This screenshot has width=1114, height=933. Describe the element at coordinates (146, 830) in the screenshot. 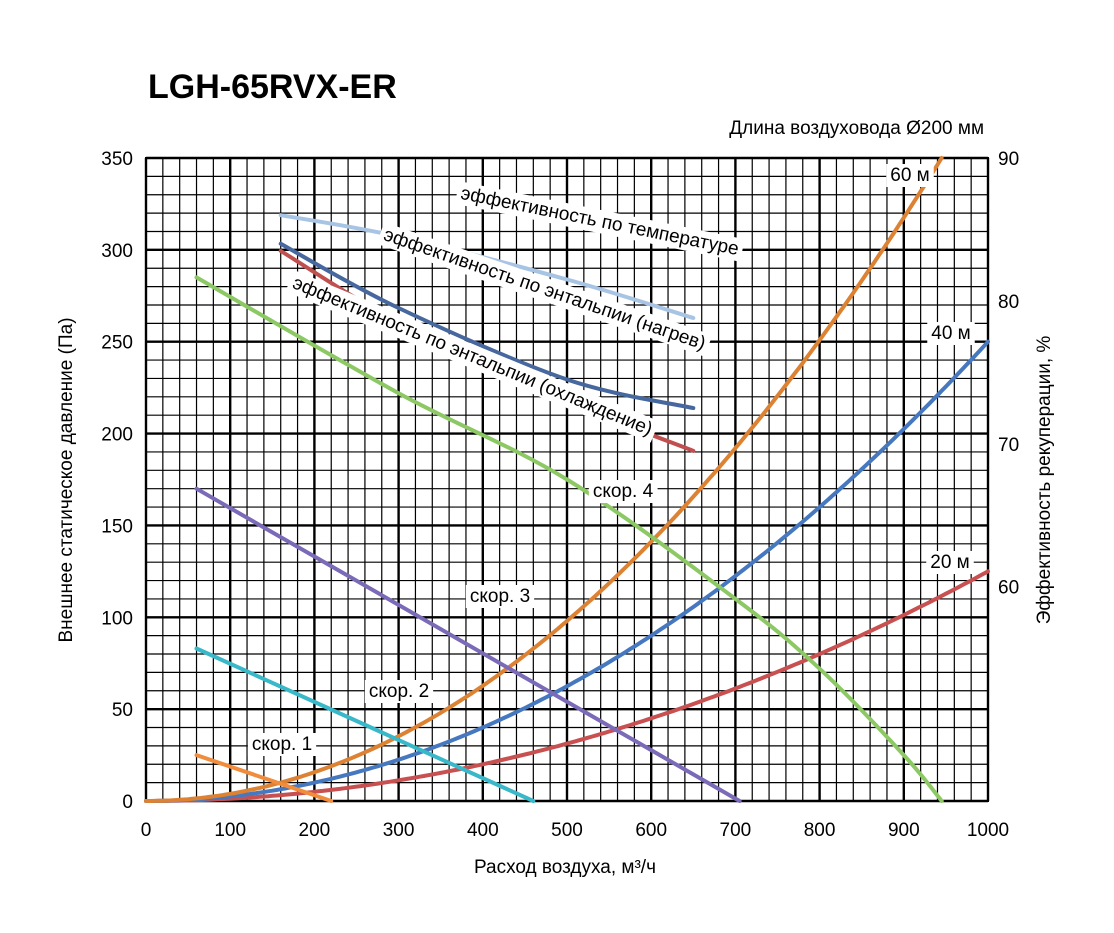

I see `x-tick-label: 0` at that location.